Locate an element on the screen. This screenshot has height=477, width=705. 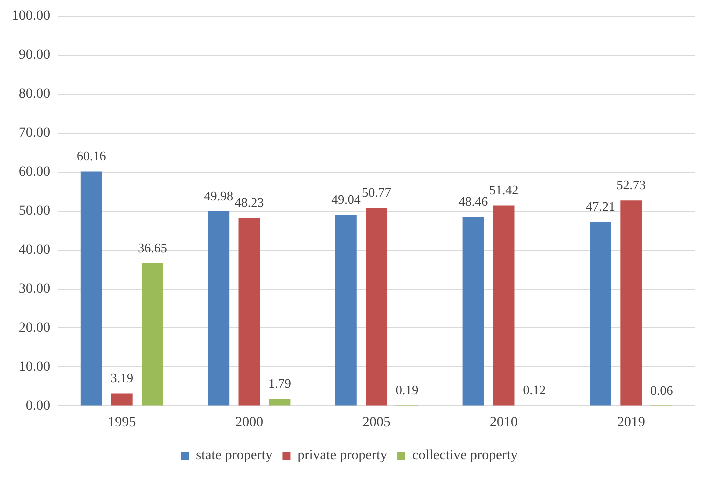
data-label: 47.21 is located at coordinates (601, 206).